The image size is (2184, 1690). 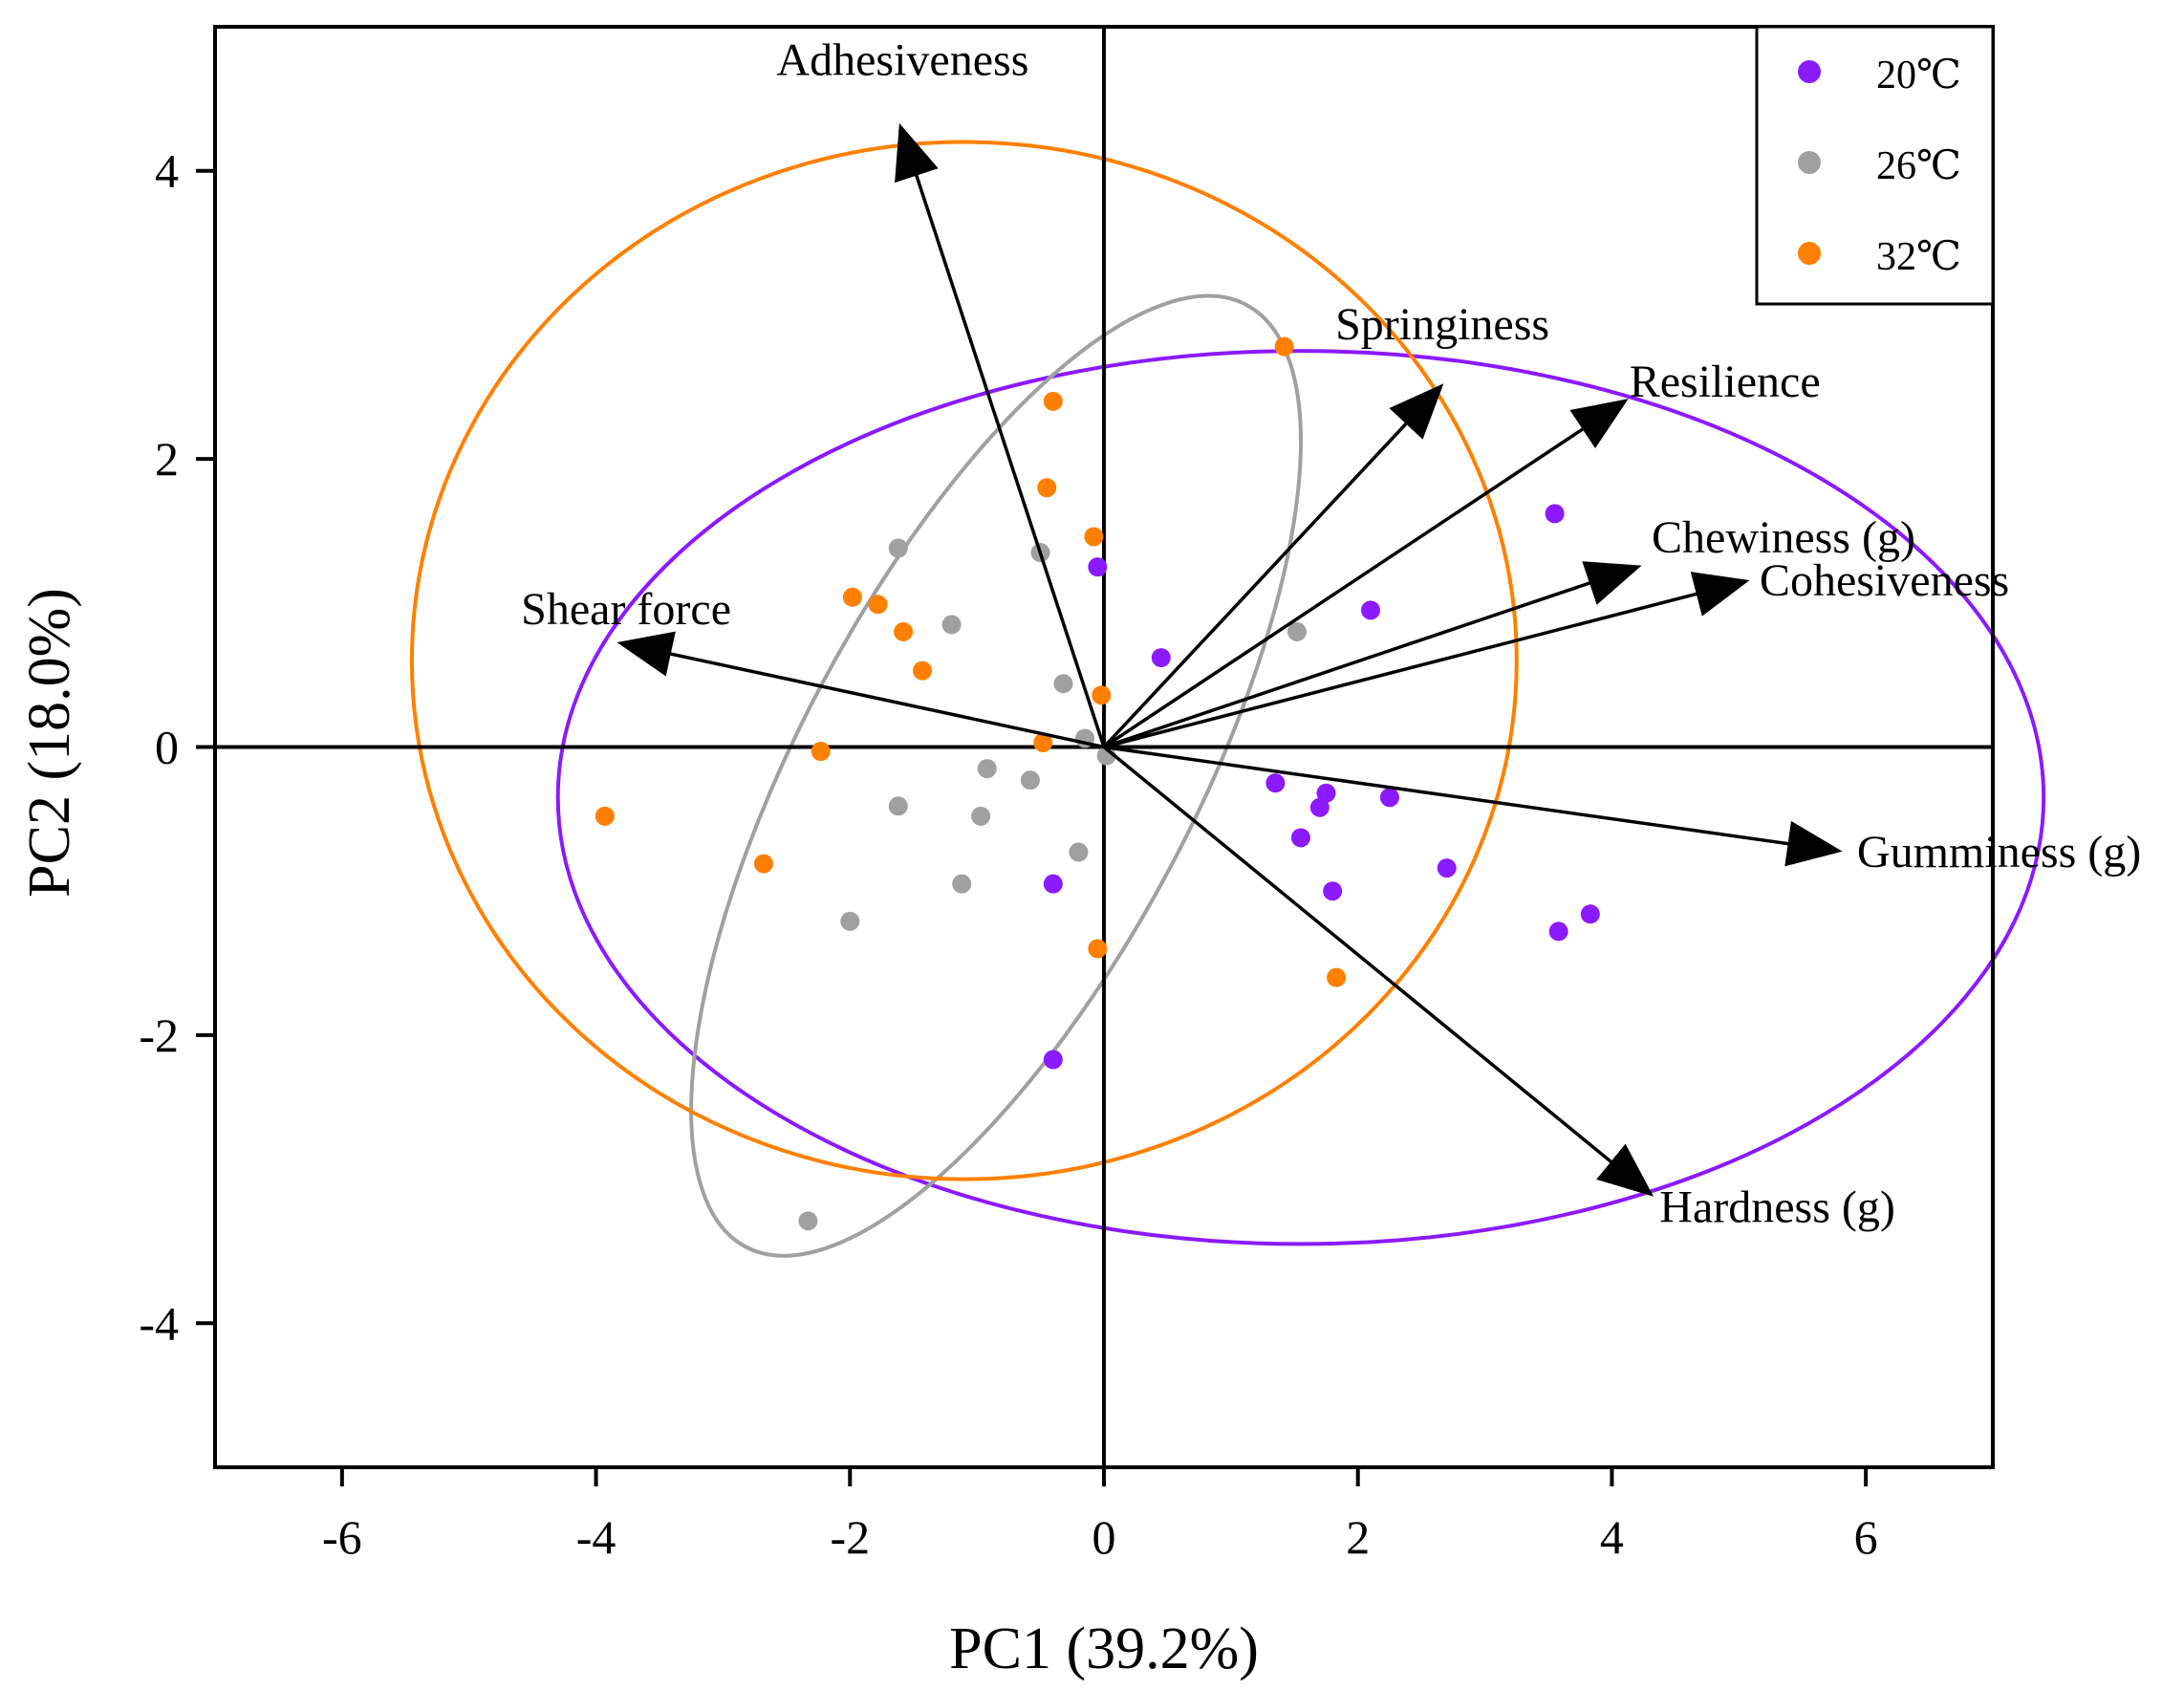 I want to click on loading-label: Chewiness (g), so click(x=1783, y=538).